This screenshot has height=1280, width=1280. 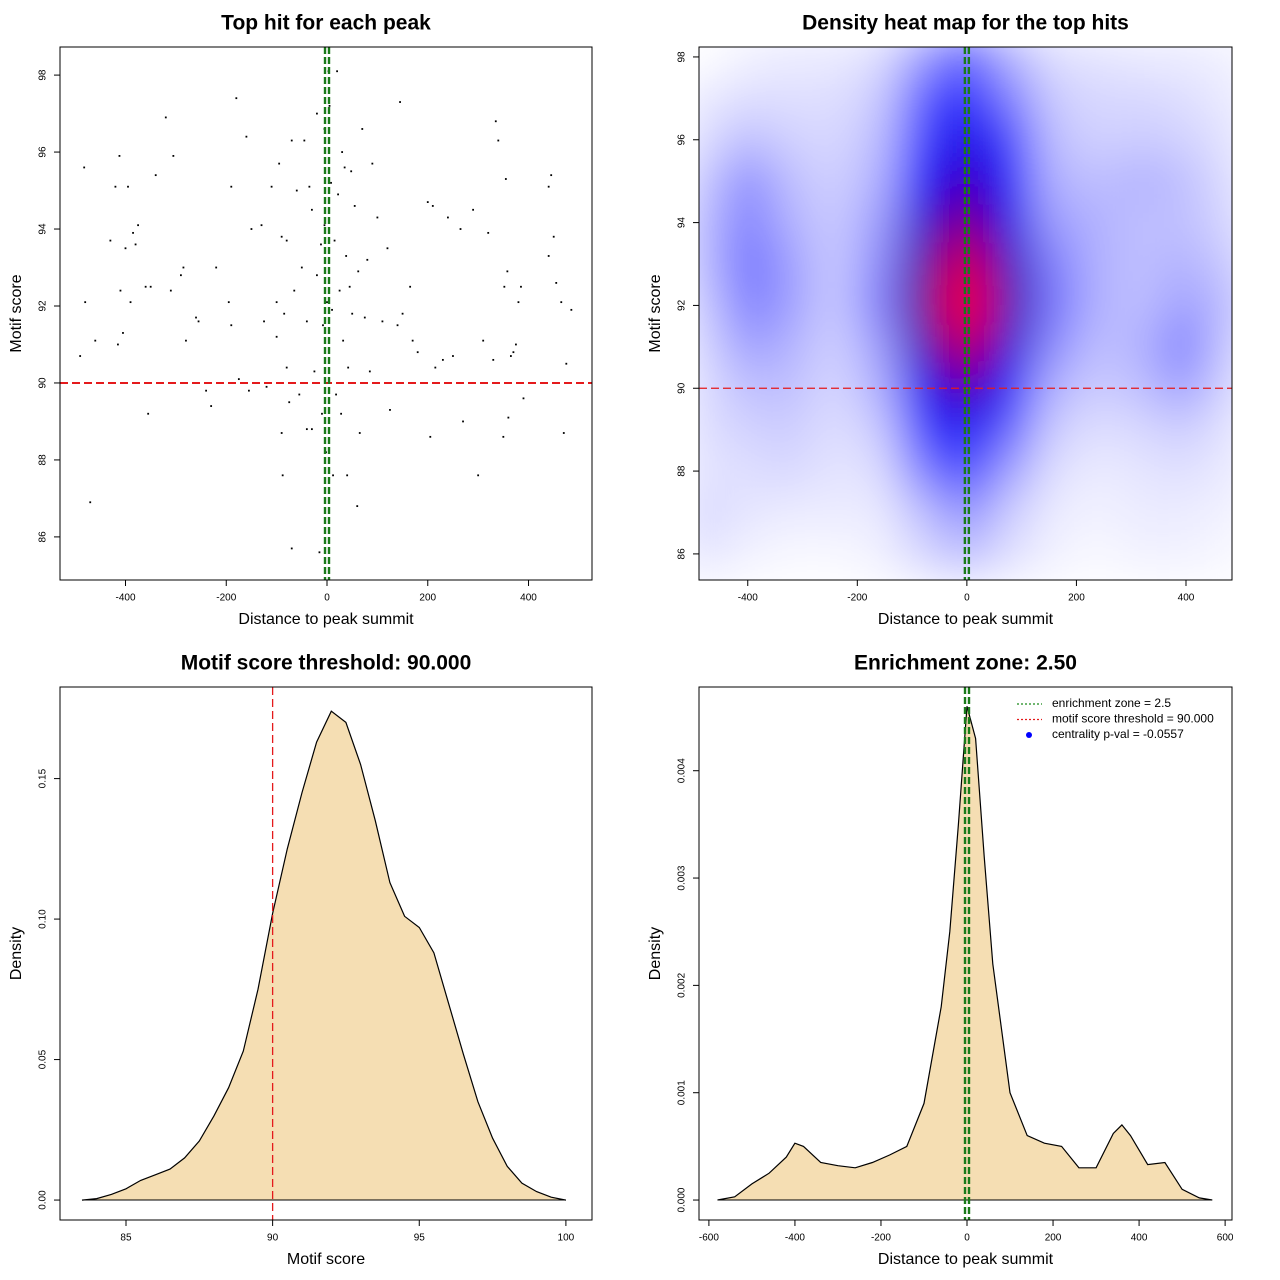 What do you see at coordinates (43, 778) in the screenshot?
I see `y-tick-label: 0.15` at bounding box center [43, 778].